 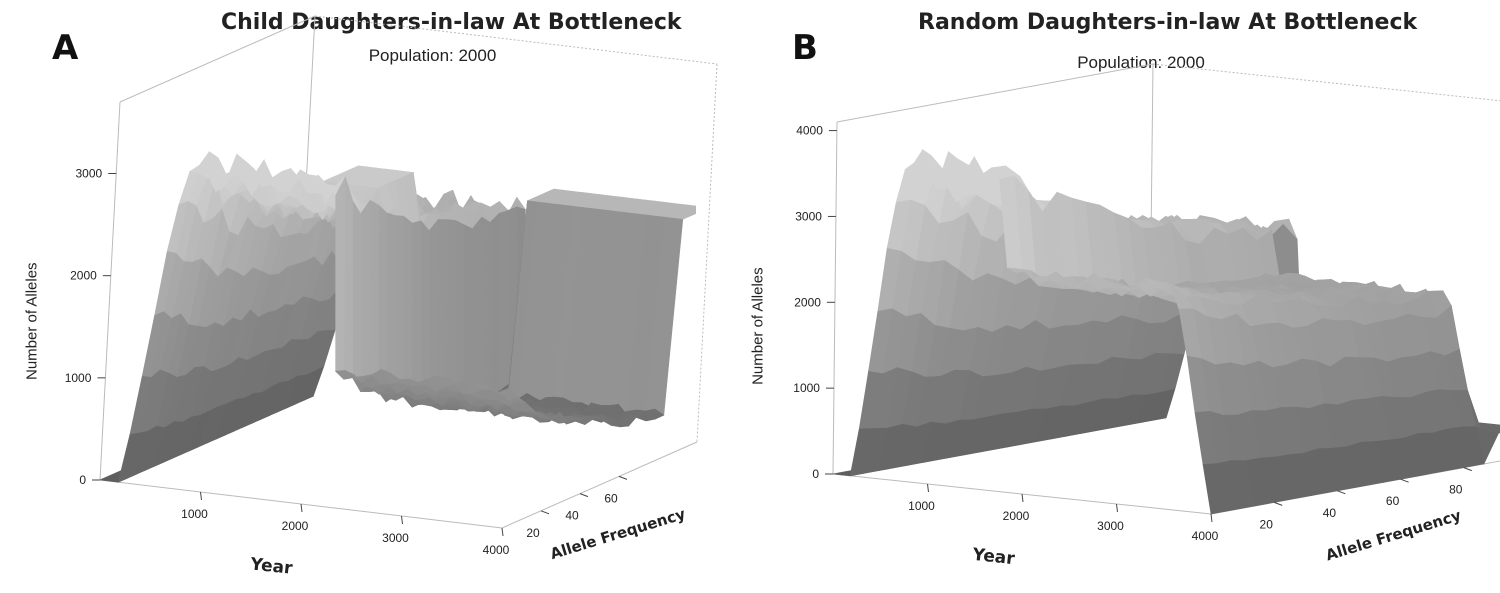 What do you see at coordinates (805, 48) in the screenshot?
I see `panel-letter-b: B` at bounding box center [805, 48].